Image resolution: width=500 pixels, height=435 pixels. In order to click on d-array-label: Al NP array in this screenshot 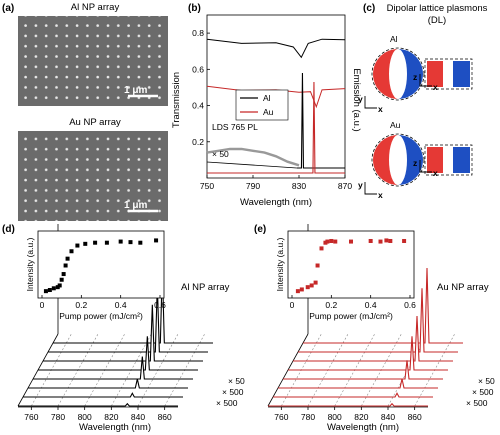, I will do `click(205, 287)`.